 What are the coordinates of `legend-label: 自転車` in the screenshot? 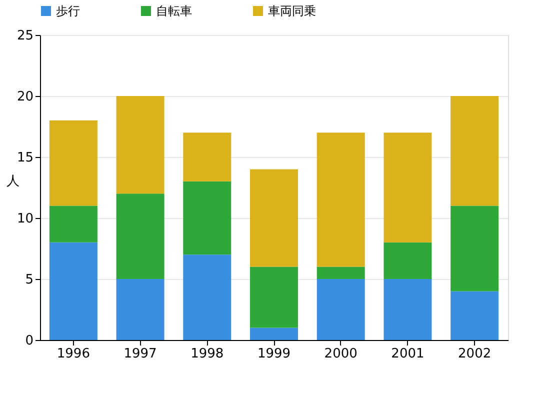 It's located at (174, 11).